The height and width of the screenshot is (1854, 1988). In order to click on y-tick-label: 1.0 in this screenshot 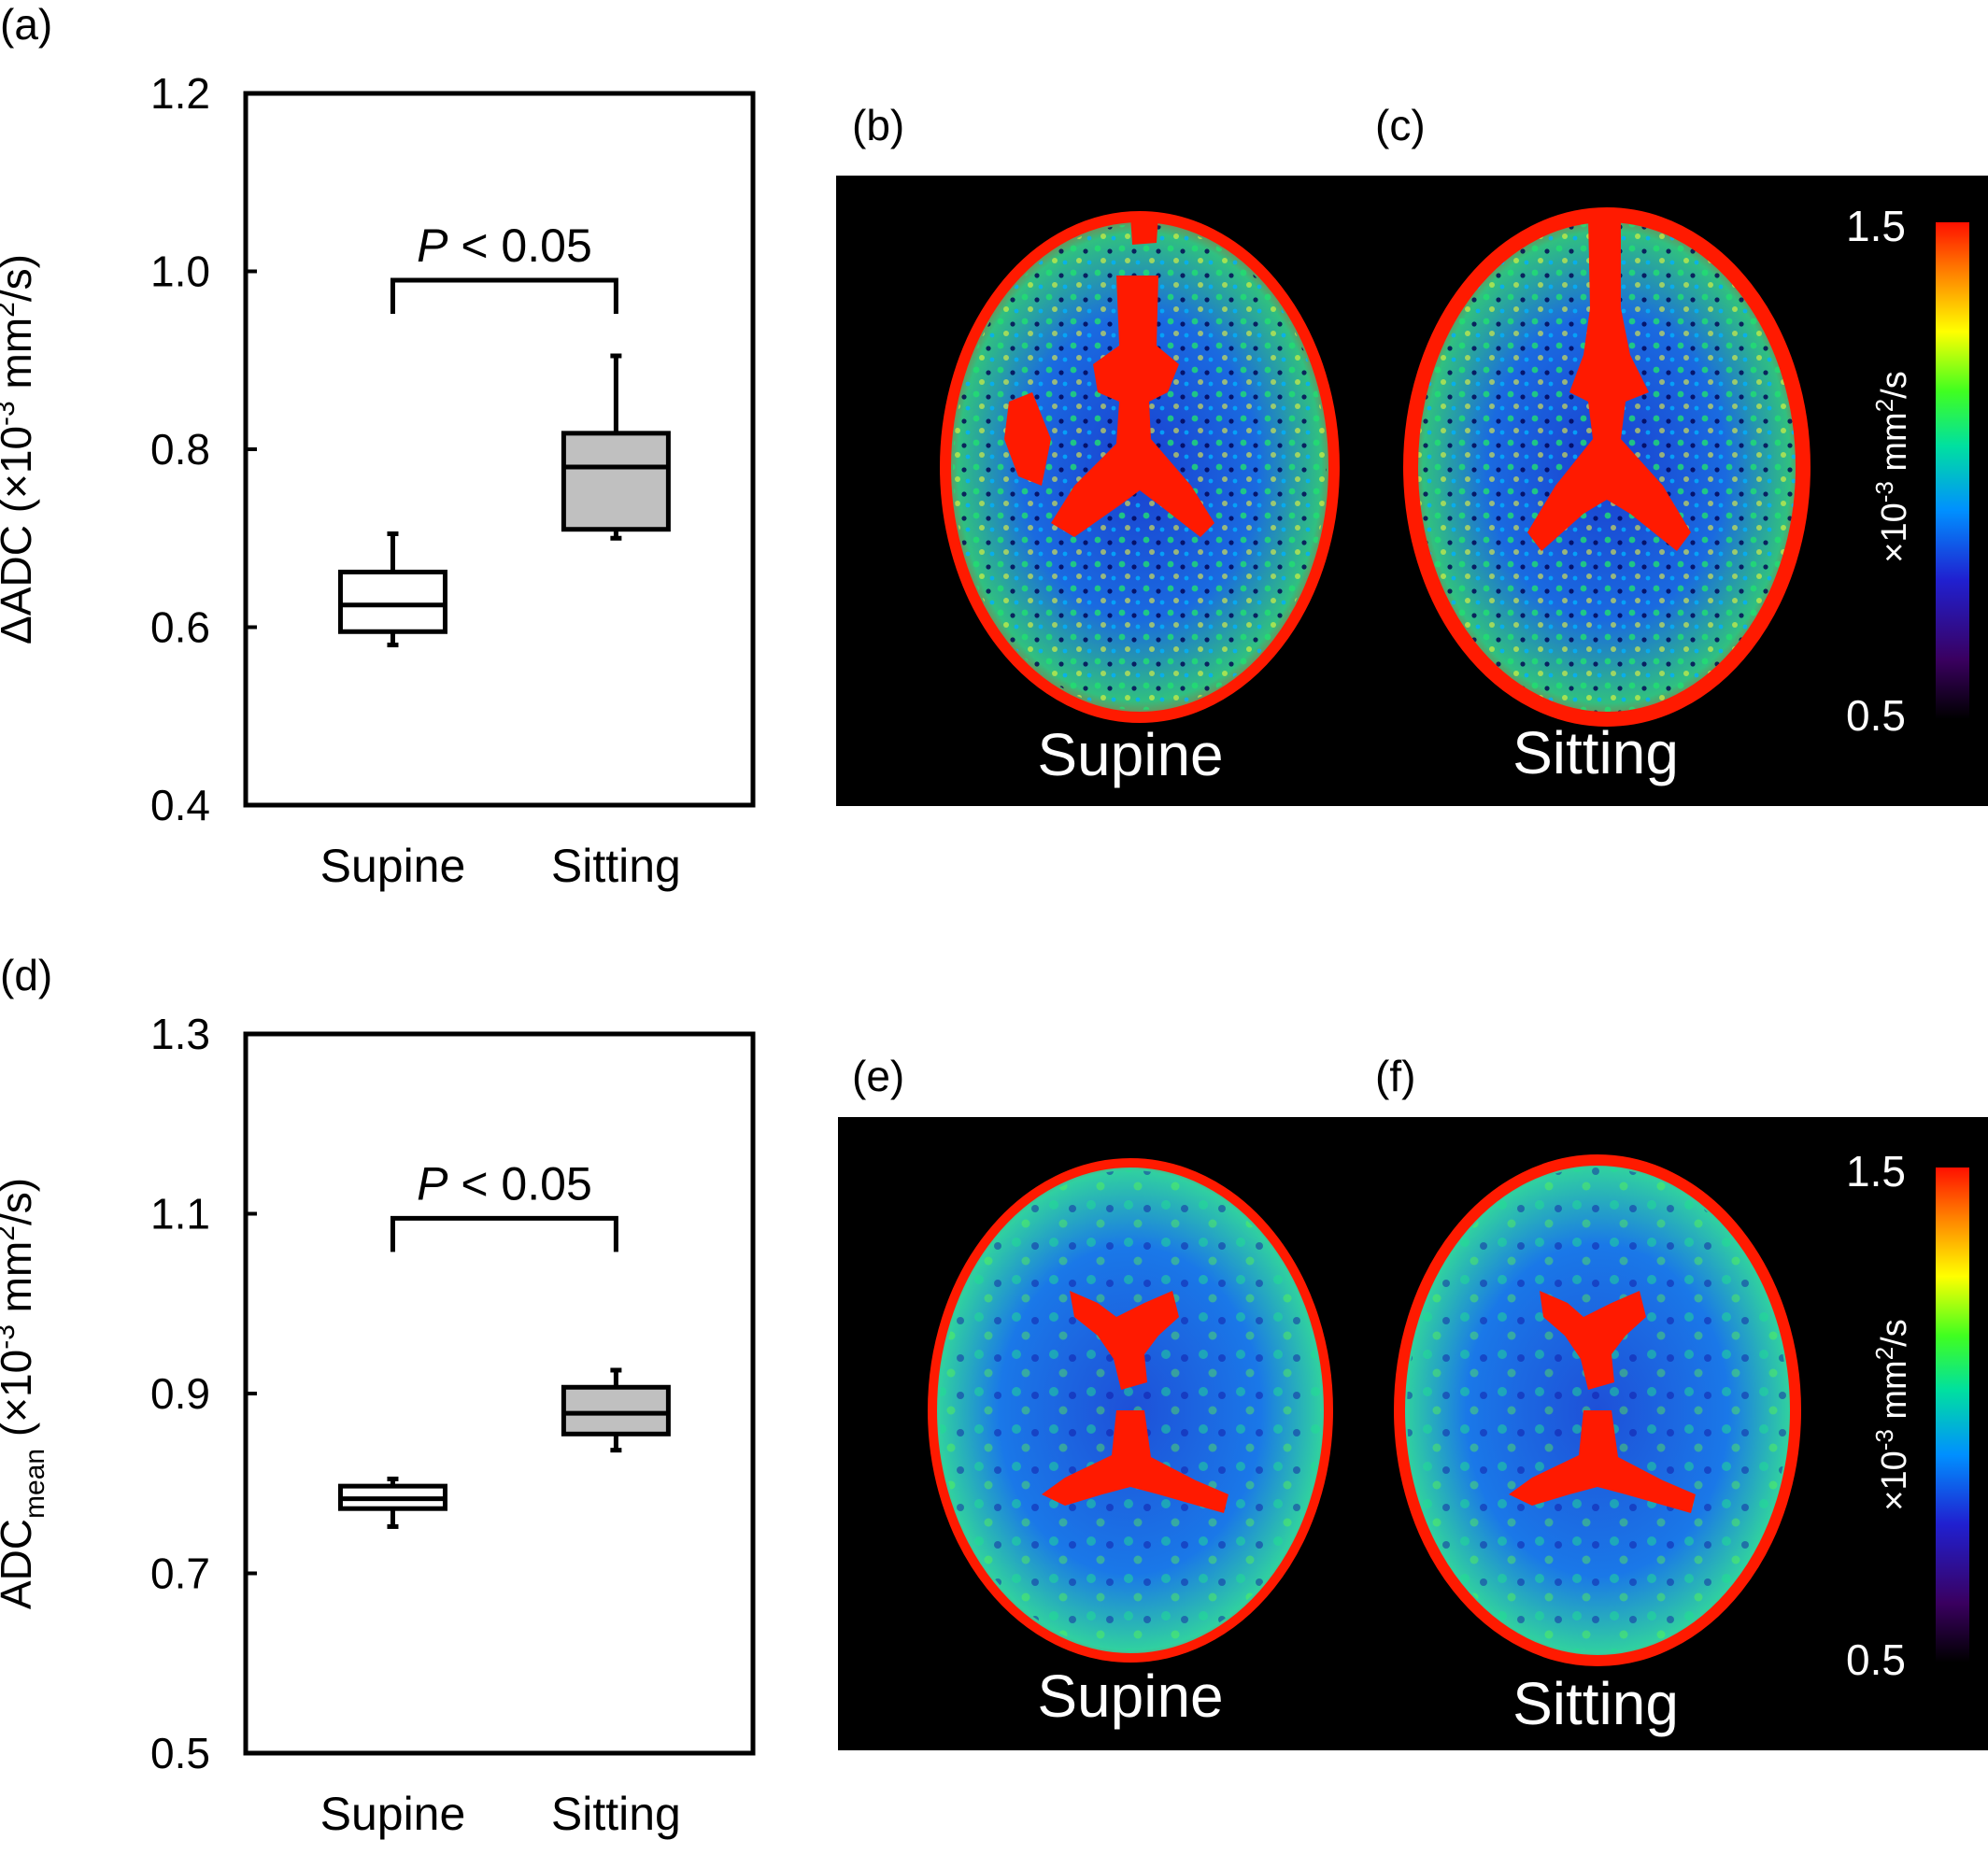, I will do `click(180, 272)`.